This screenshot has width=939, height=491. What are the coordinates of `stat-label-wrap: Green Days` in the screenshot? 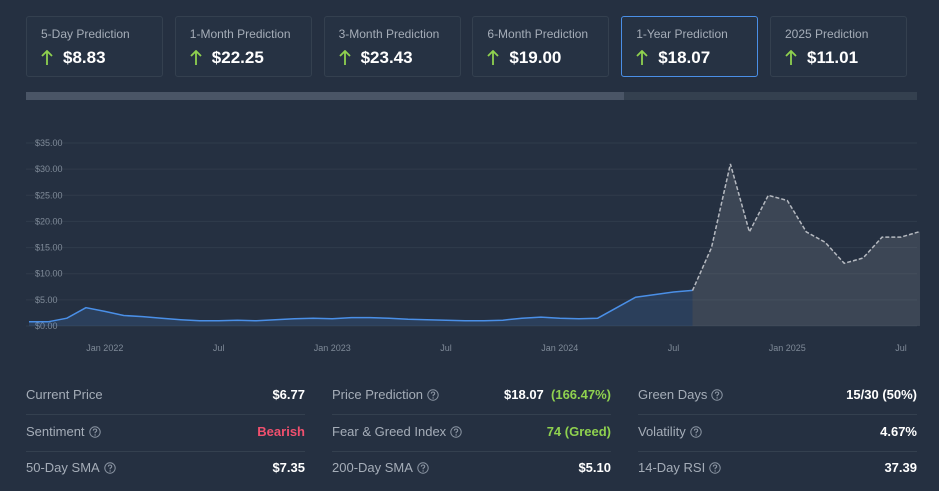 It's located at (681, 394).